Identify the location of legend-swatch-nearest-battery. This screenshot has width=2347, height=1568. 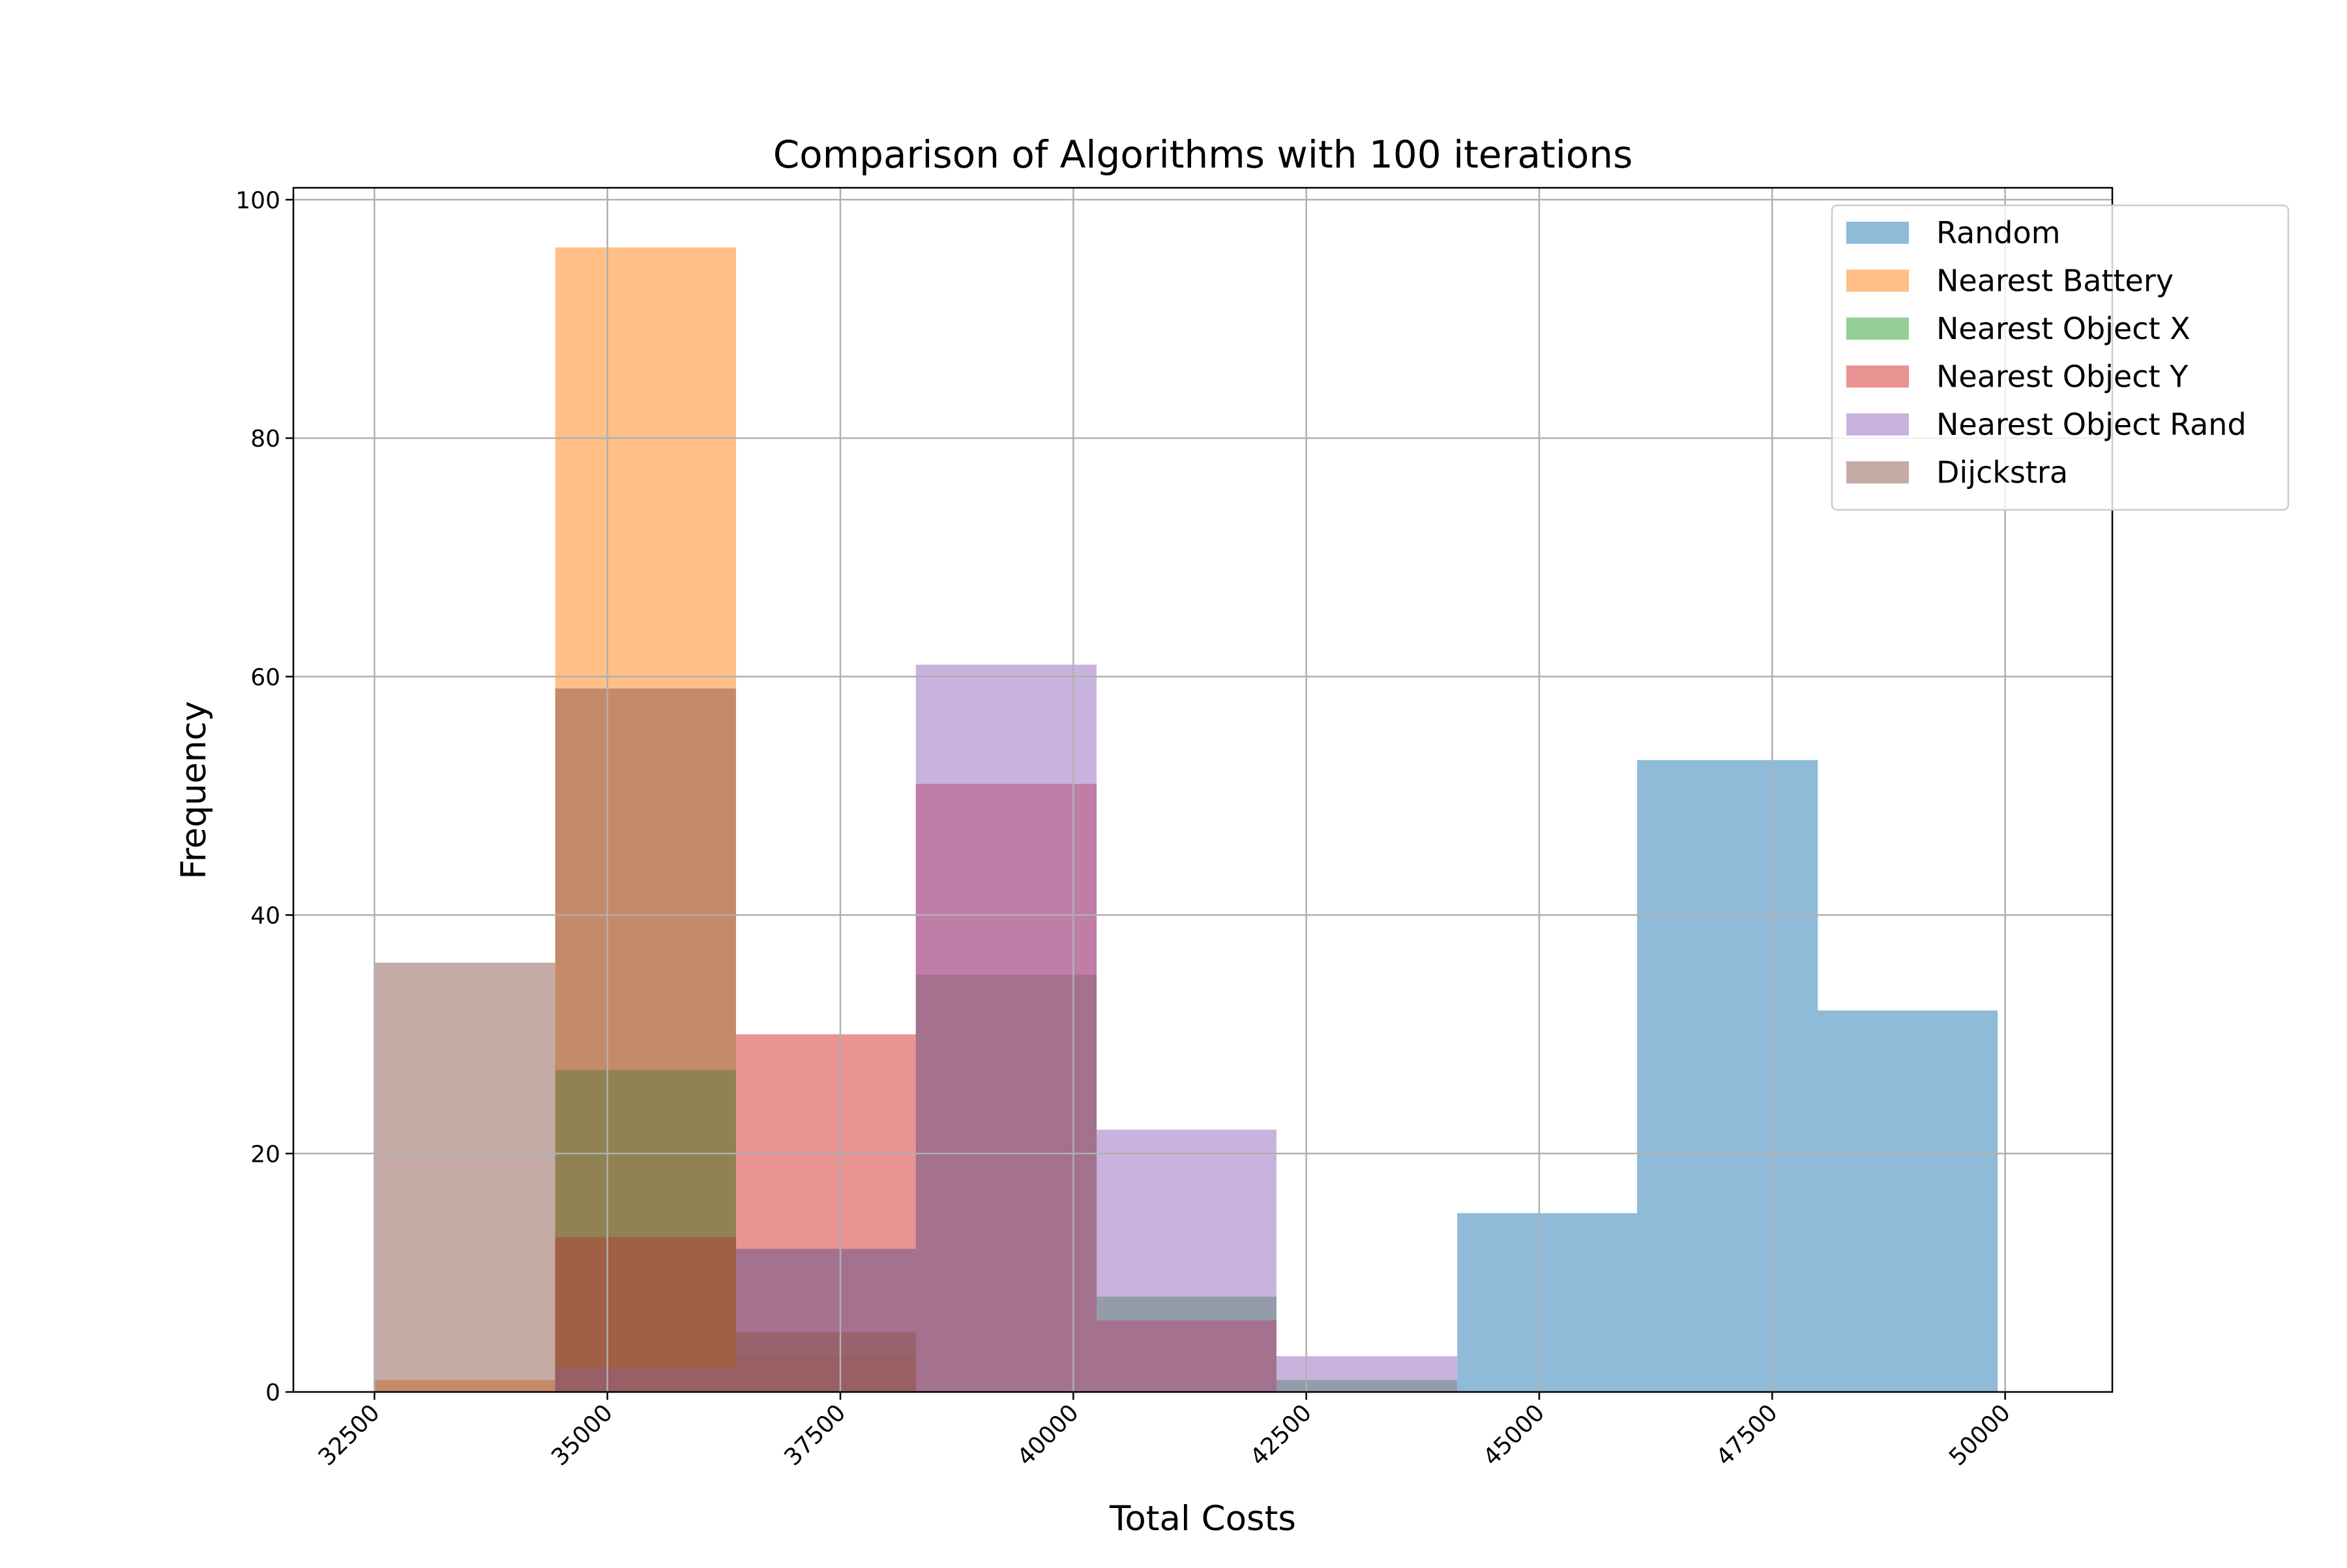
(1877, 281).